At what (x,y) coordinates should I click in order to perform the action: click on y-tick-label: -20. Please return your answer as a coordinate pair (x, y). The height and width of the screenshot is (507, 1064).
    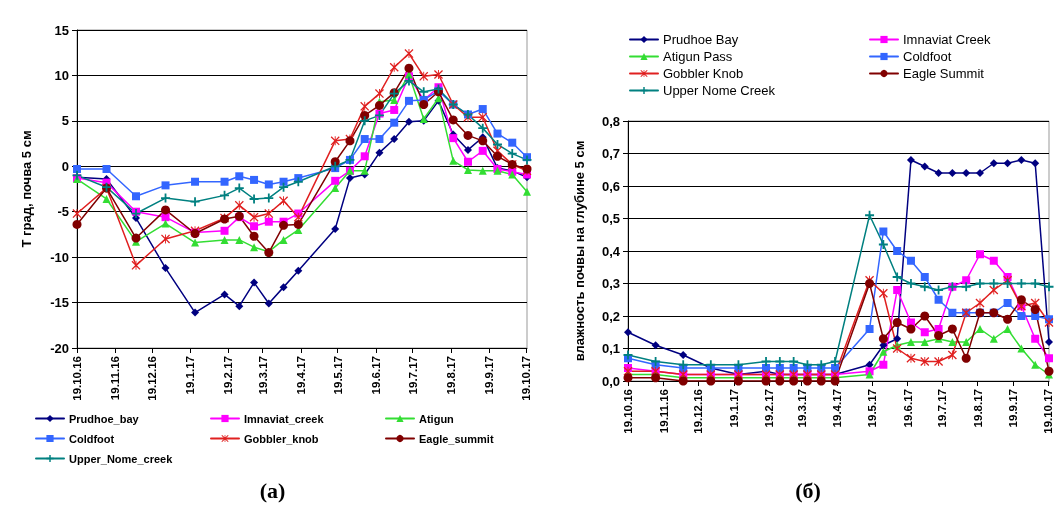
    Looking at the image, I should click on (59, 348).